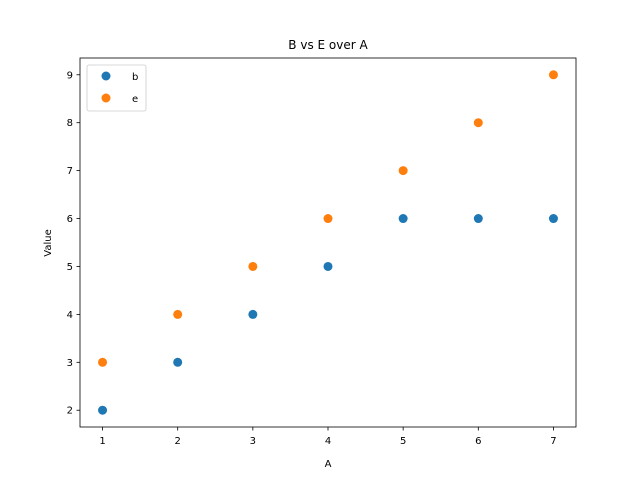 This screenshot has height=480, width=640. I want to click on y-tick-label: 5, so click(70, 267).